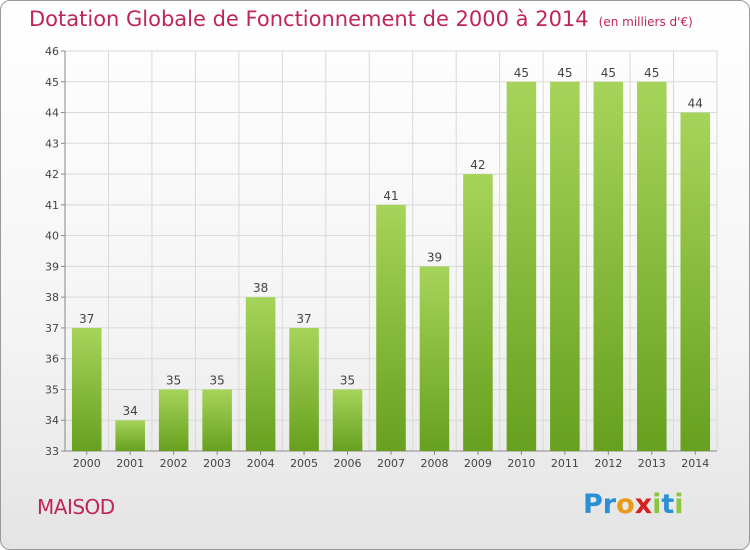 The width and height of the screenshot is (750, 550). What do you see at coordinates (609, 504) in the screenshot?
I see `logo-letter: r` at bounding box center [609, 504].